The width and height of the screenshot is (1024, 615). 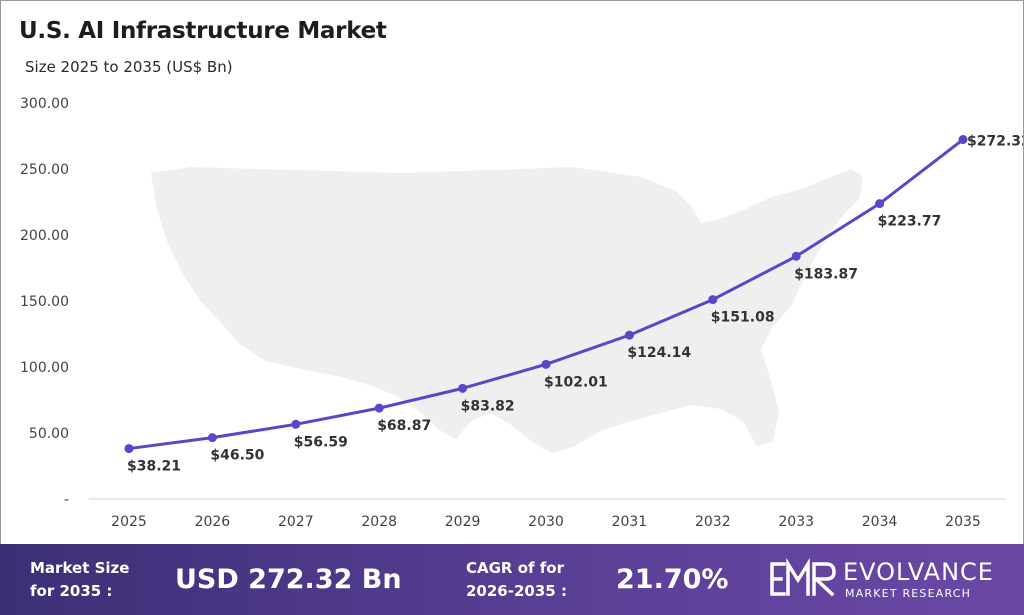 I want to click on x-tick-label: 2029, so click(x=463, y=522).